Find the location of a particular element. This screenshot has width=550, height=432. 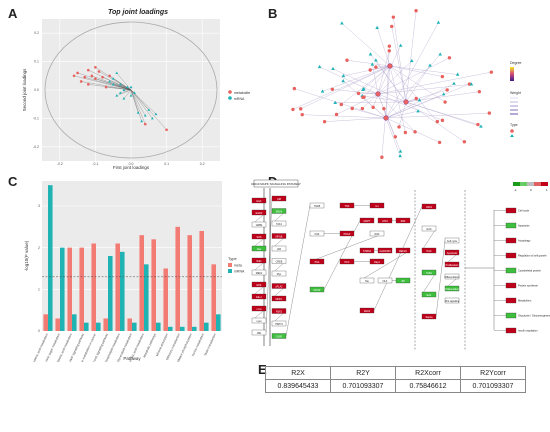

kegg-gene-box: p38 is located at coordinates (279, 198).